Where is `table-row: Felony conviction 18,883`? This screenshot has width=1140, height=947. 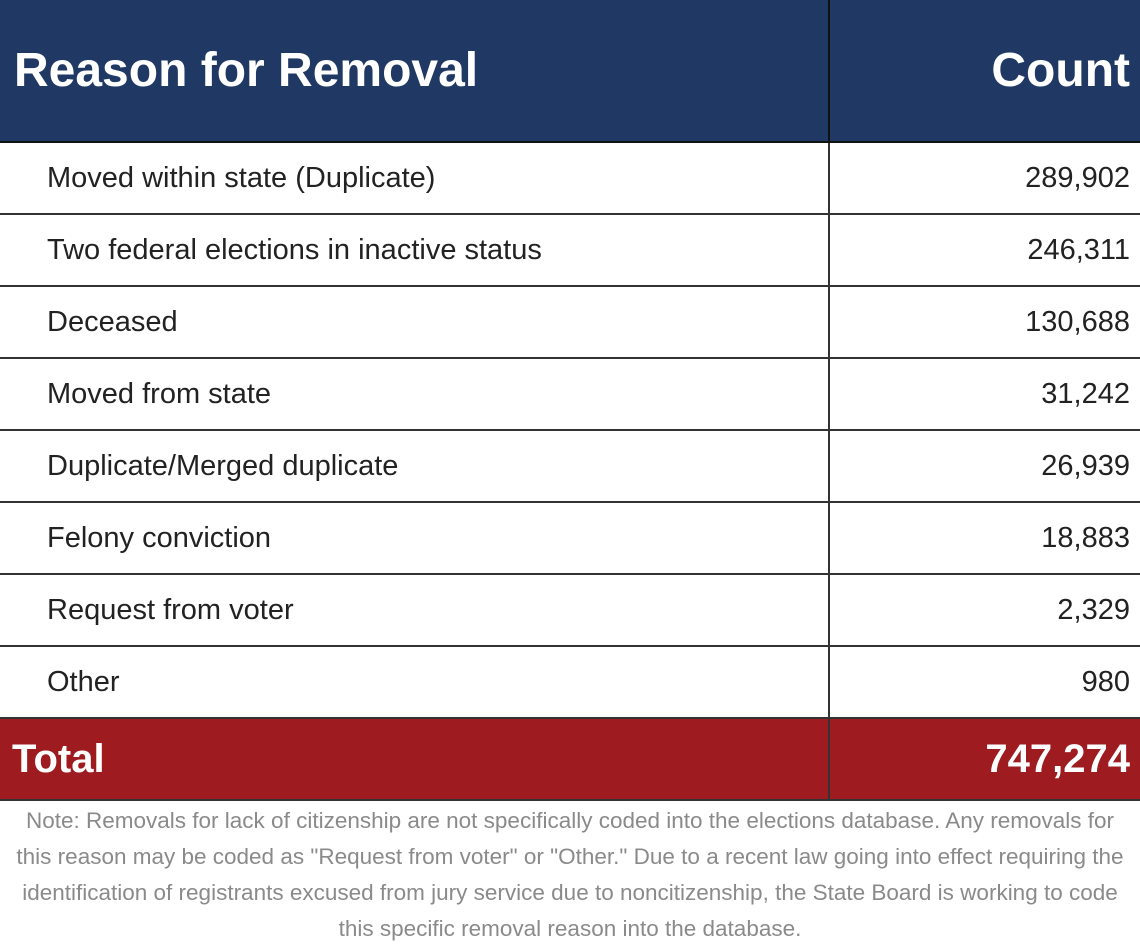 table-row: Felony conviction 18,883 is located at coordinates (570, 538).